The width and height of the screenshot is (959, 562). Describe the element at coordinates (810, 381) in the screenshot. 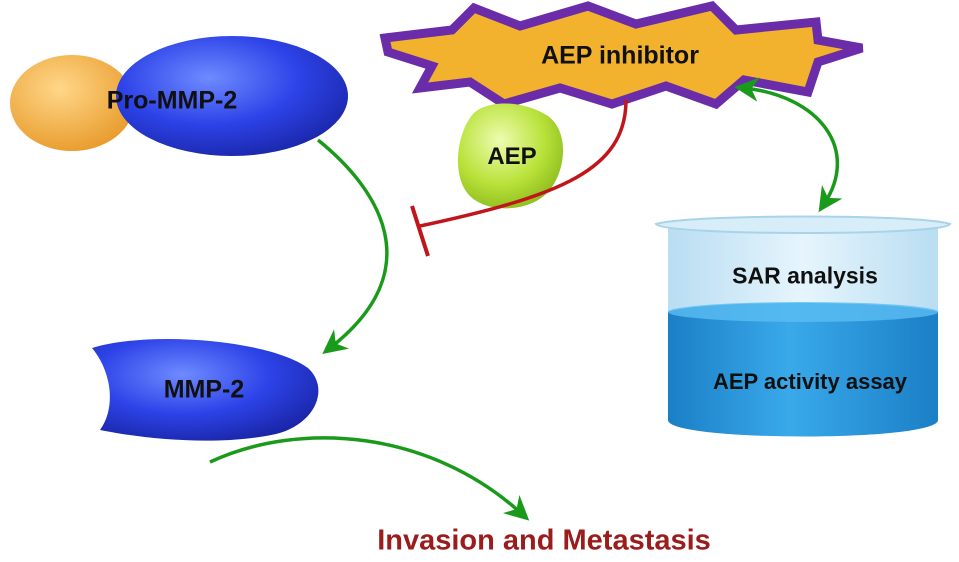

I see `aep-activity-assay-label: AEP activity assay` at that location.